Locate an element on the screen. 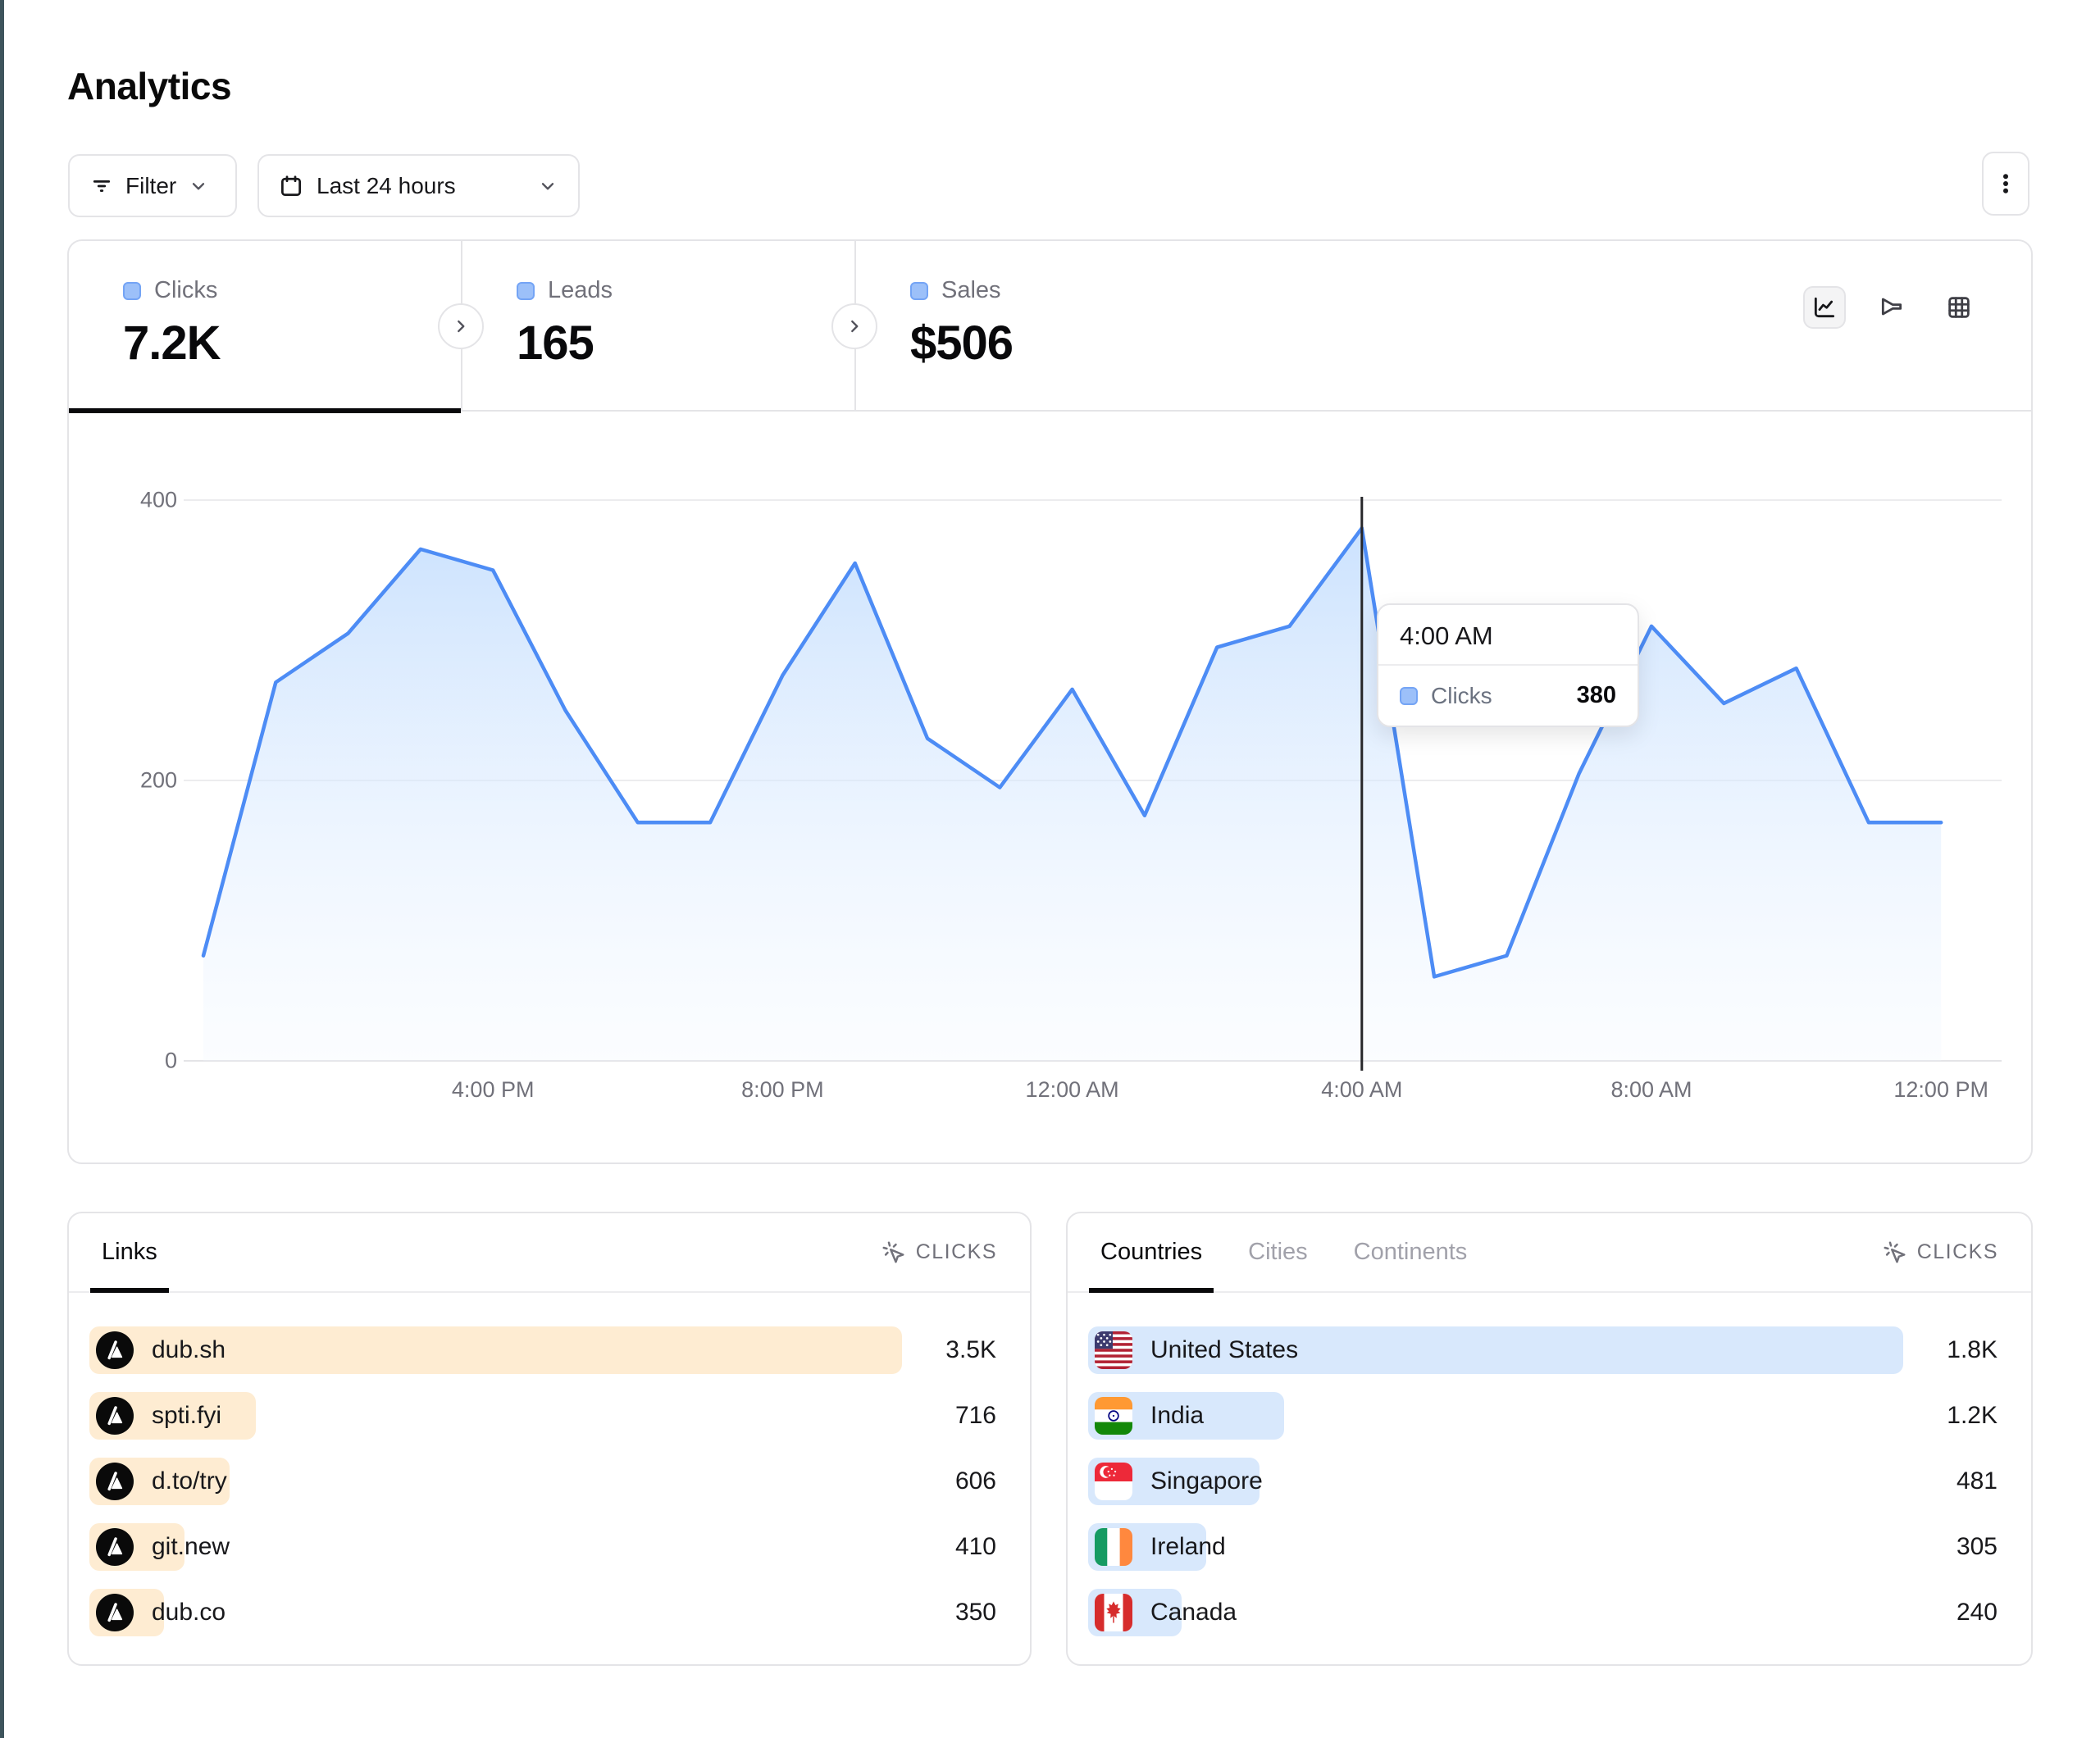  country-row: United States 1.8K is located at coordinates (1543, 1350).